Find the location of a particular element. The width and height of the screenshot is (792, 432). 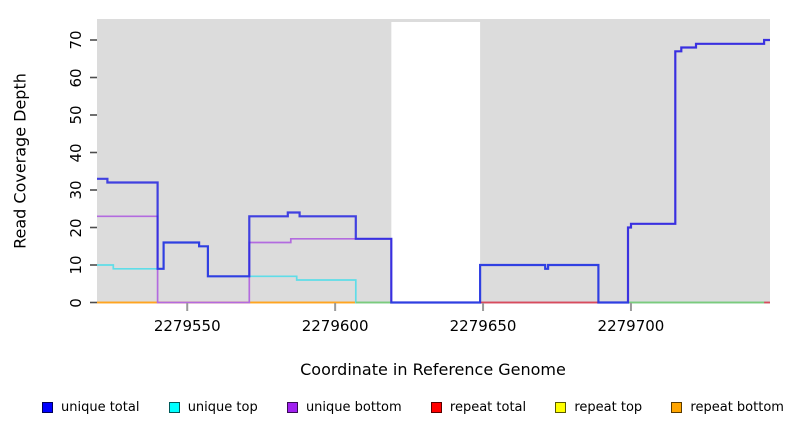

masked-region is located at coordinates (436, 162).